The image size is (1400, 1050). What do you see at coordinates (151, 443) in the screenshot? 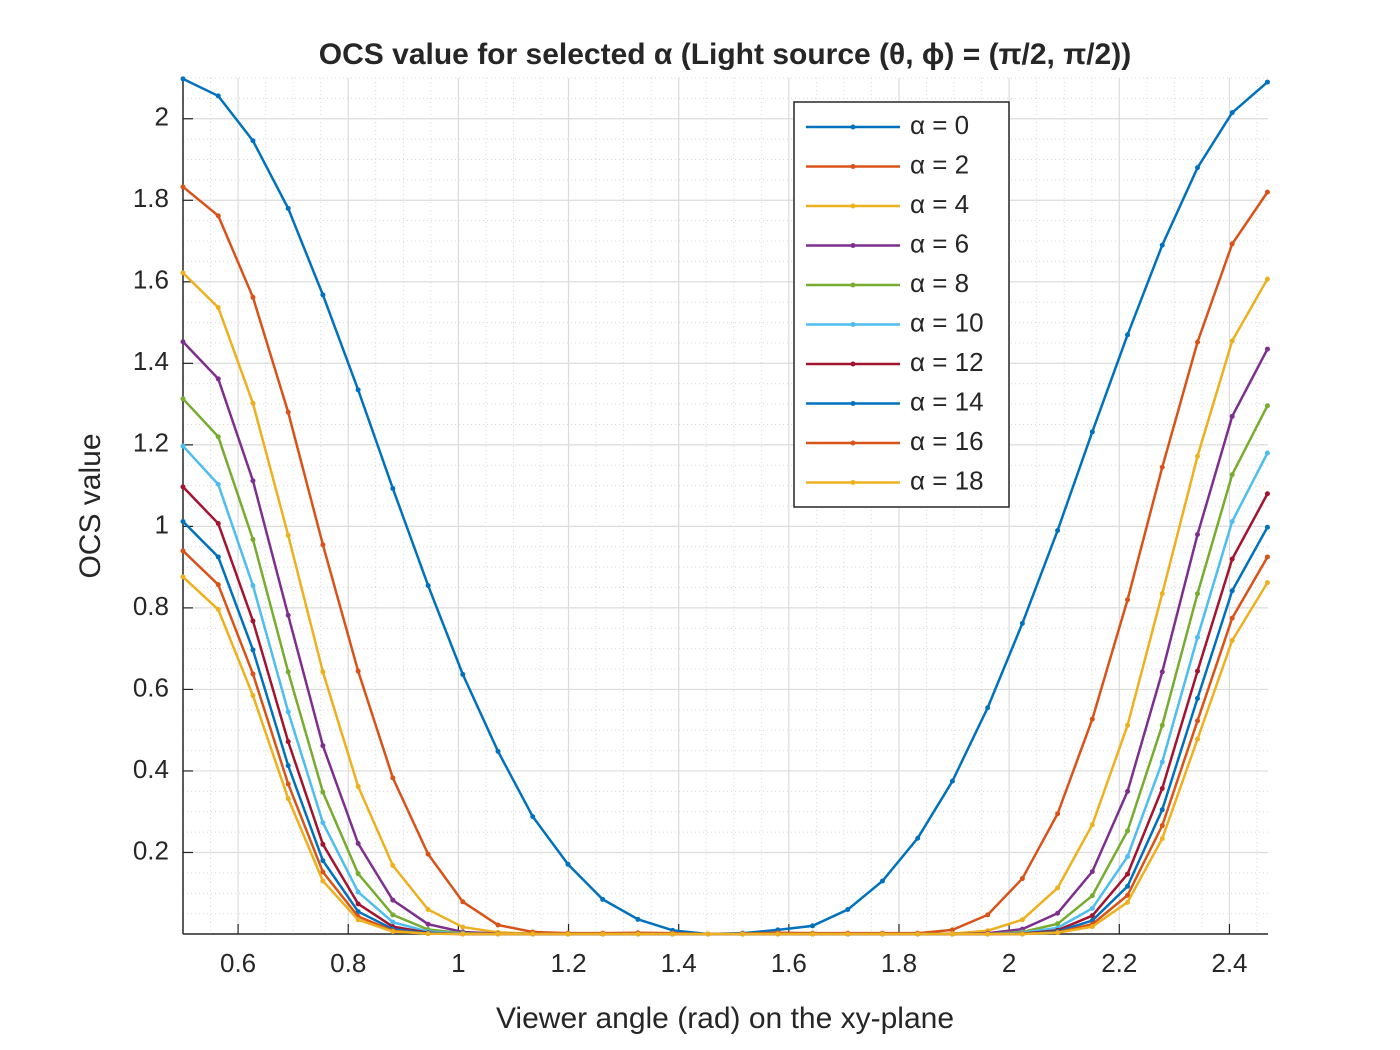
I see `y-tick-label: 1.2` at bounding box center [151, 443].